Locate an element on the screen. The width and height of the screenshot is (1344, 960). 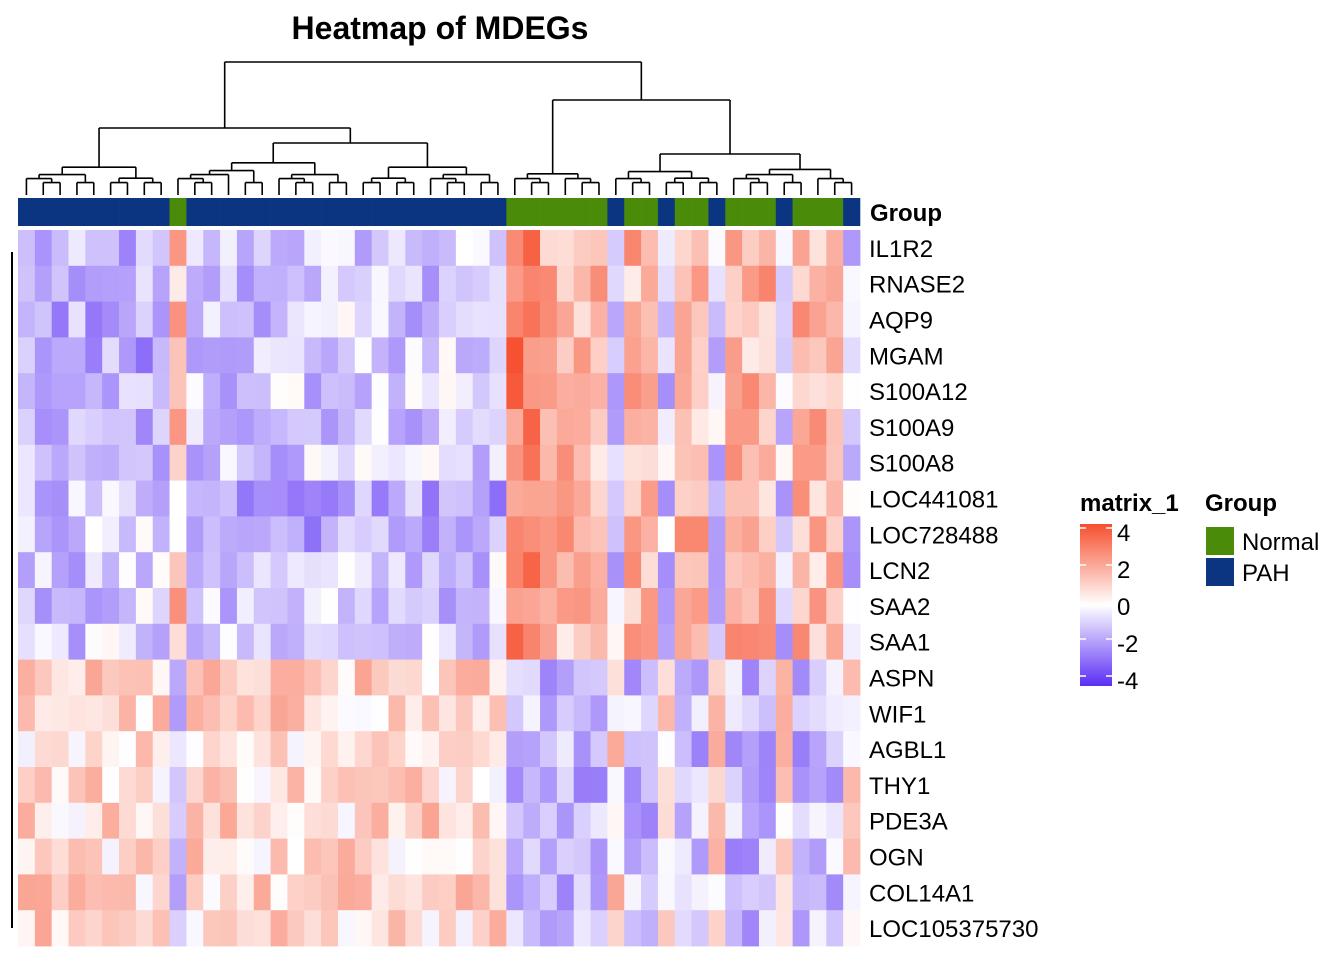
row-label: THY1 is located at coordinates (899, 786).